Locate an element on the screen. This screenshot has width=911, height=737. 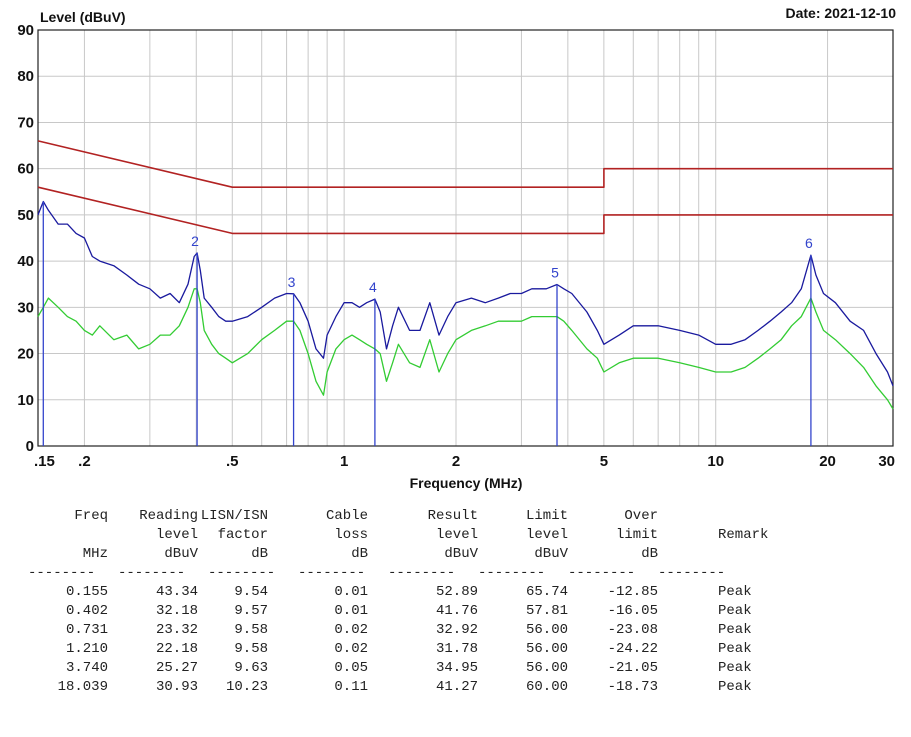
x-tick-label: 10 is located at coordinates (715, 461).